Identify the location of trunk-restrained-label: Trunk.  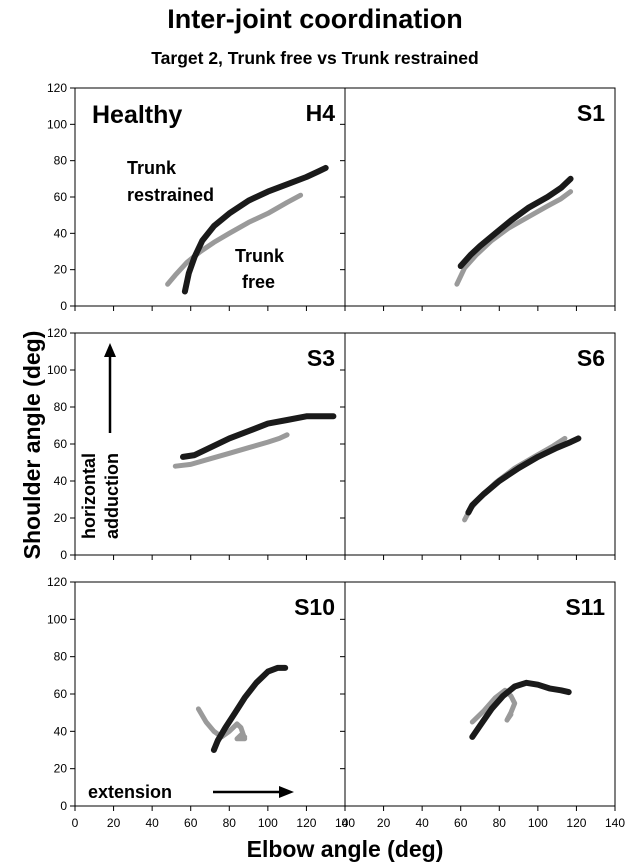
(152, 168).